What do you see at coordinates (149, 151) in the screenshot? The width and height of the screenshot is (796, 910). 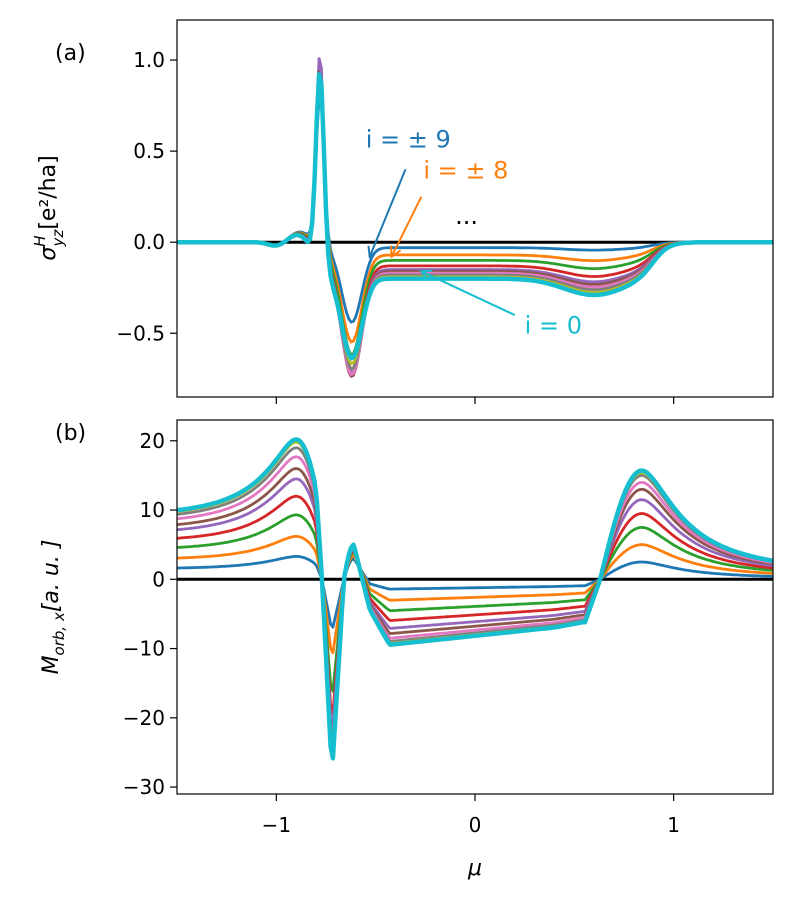 I see `y-tick-label: 0.5` at bounding box center [149, 151].